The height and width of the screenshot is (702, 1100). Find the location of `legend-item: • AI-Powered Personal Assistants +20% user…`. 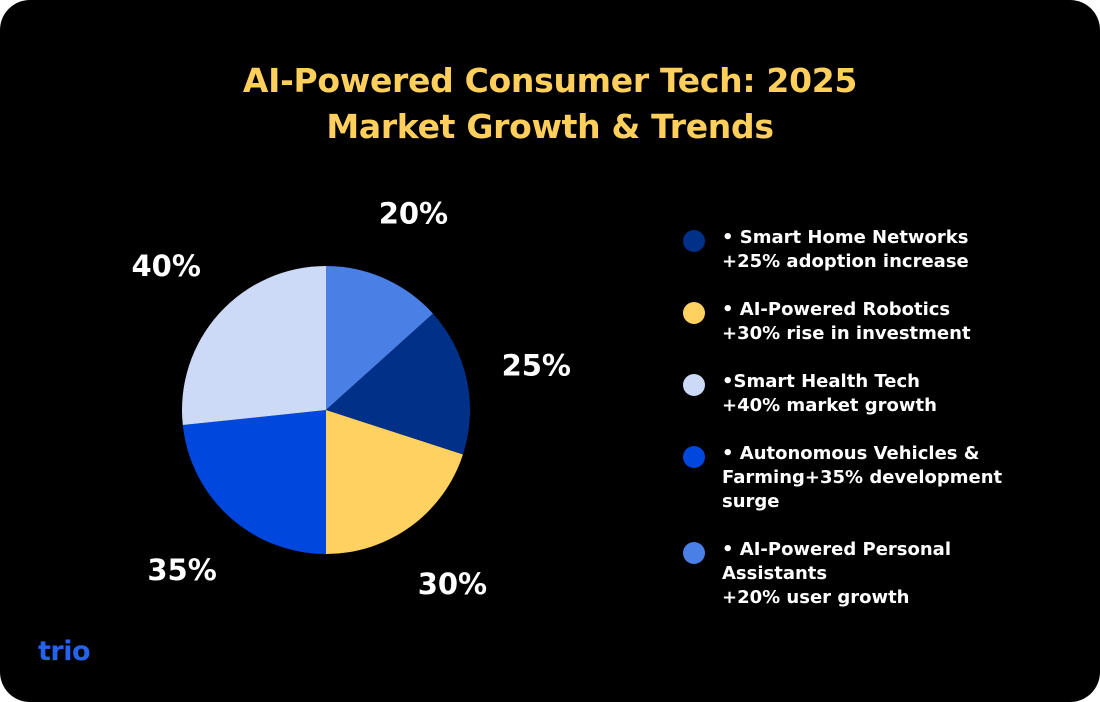

legend-item: • AI-Powered Personal Assistants +20% user… is located at coordinates (848, 574).